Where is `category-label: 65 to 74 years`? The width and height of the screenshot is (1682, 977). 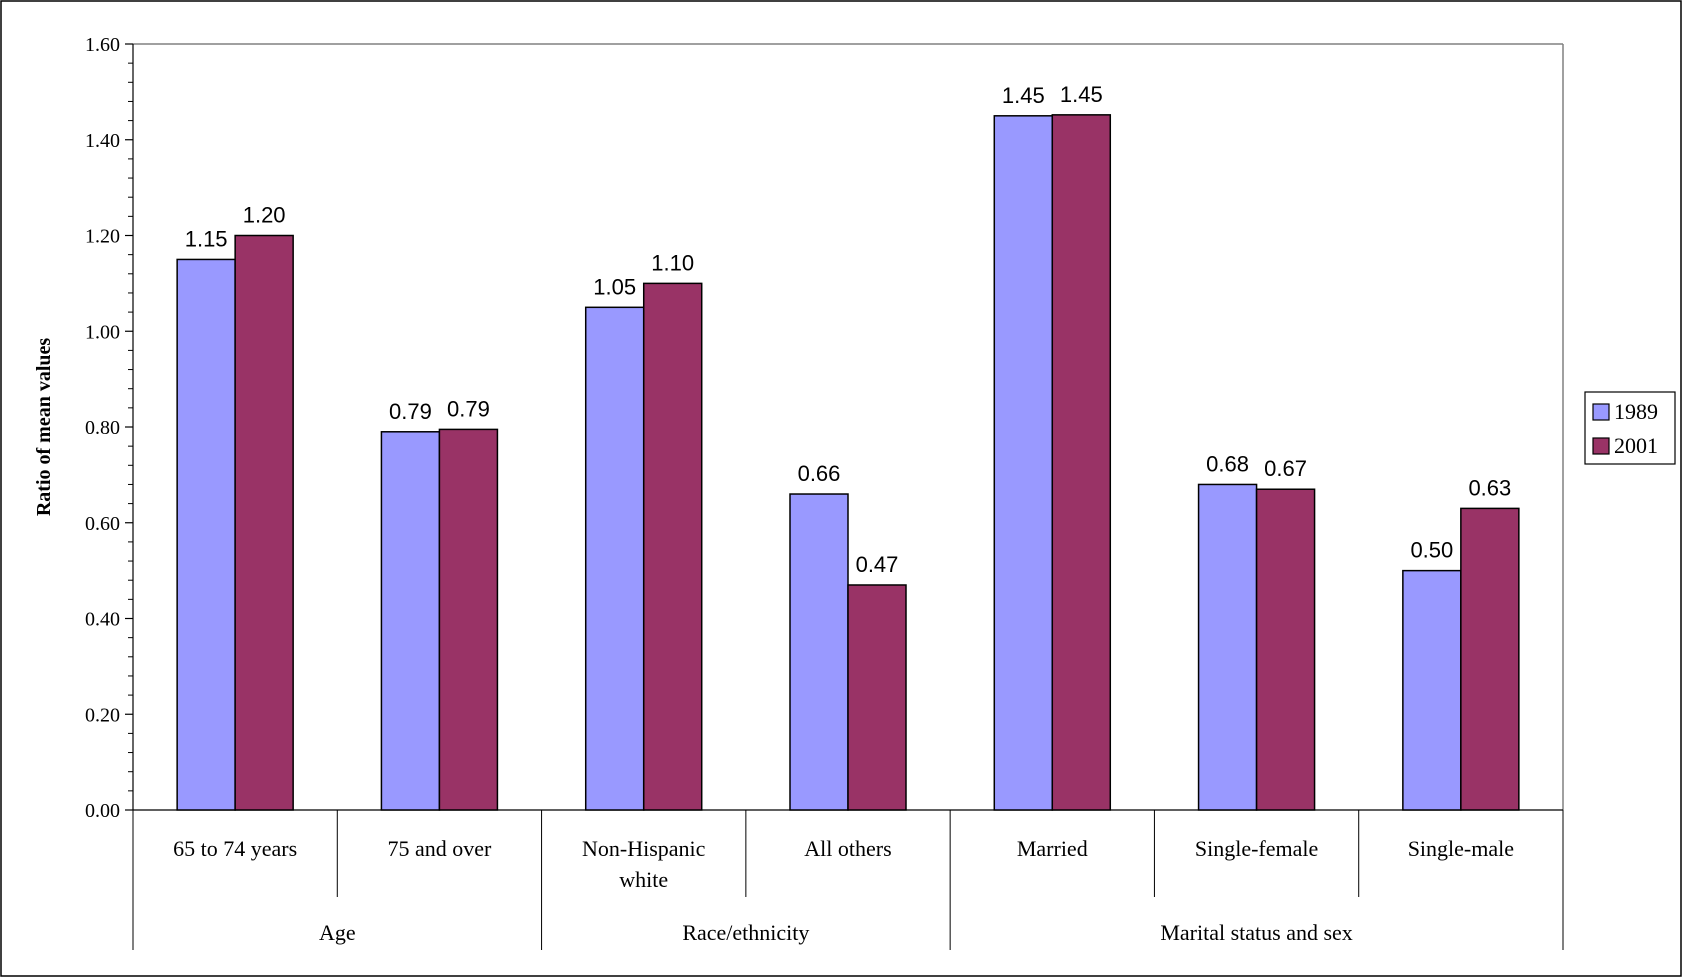 category-label: 65 to 74 years is located at coordinates (235, 848).